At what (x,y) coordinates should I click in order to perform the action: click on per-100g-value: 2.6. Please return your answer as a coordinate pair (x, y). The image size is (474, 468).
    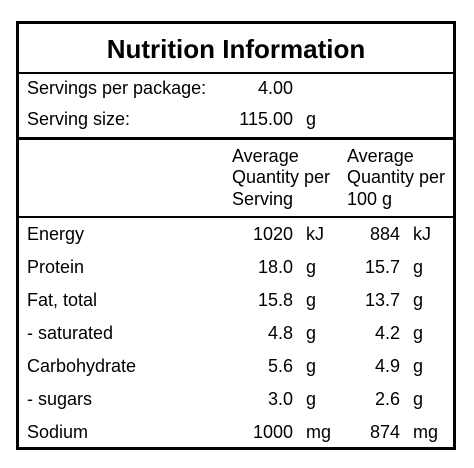
    Looking at the image, I should click on (387, 399).